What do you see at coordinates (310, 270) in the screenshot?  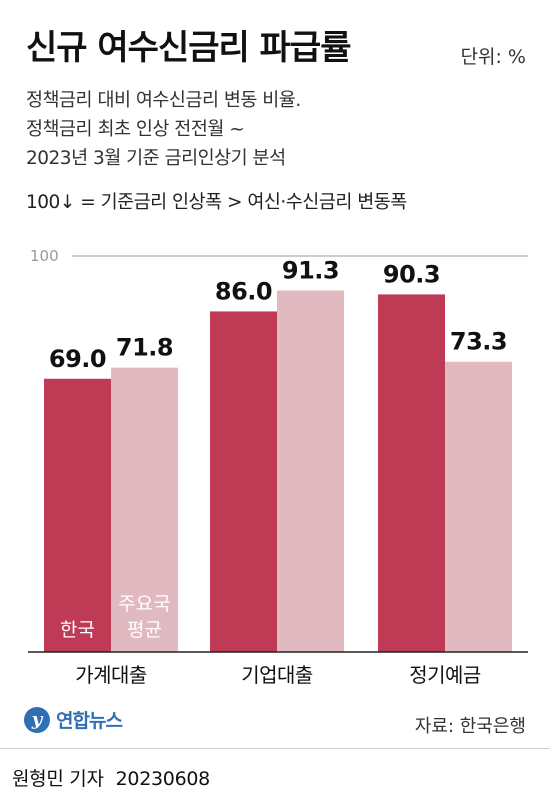 I see `data-label: 91.3` at bounding box center [310, 270].